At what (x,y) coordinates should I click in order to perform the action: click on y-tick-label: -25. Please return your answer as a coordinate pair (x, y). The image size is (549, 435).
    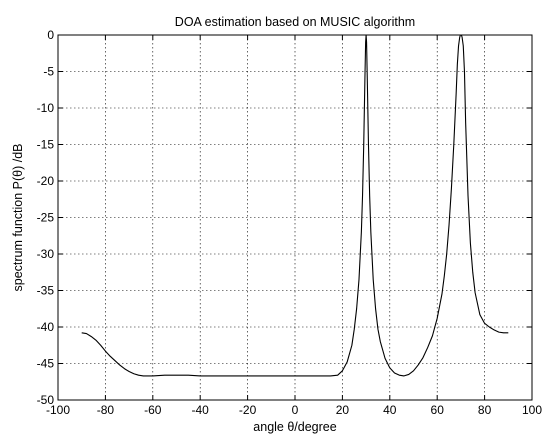
    Looking at the image, I should click on (46, 218).